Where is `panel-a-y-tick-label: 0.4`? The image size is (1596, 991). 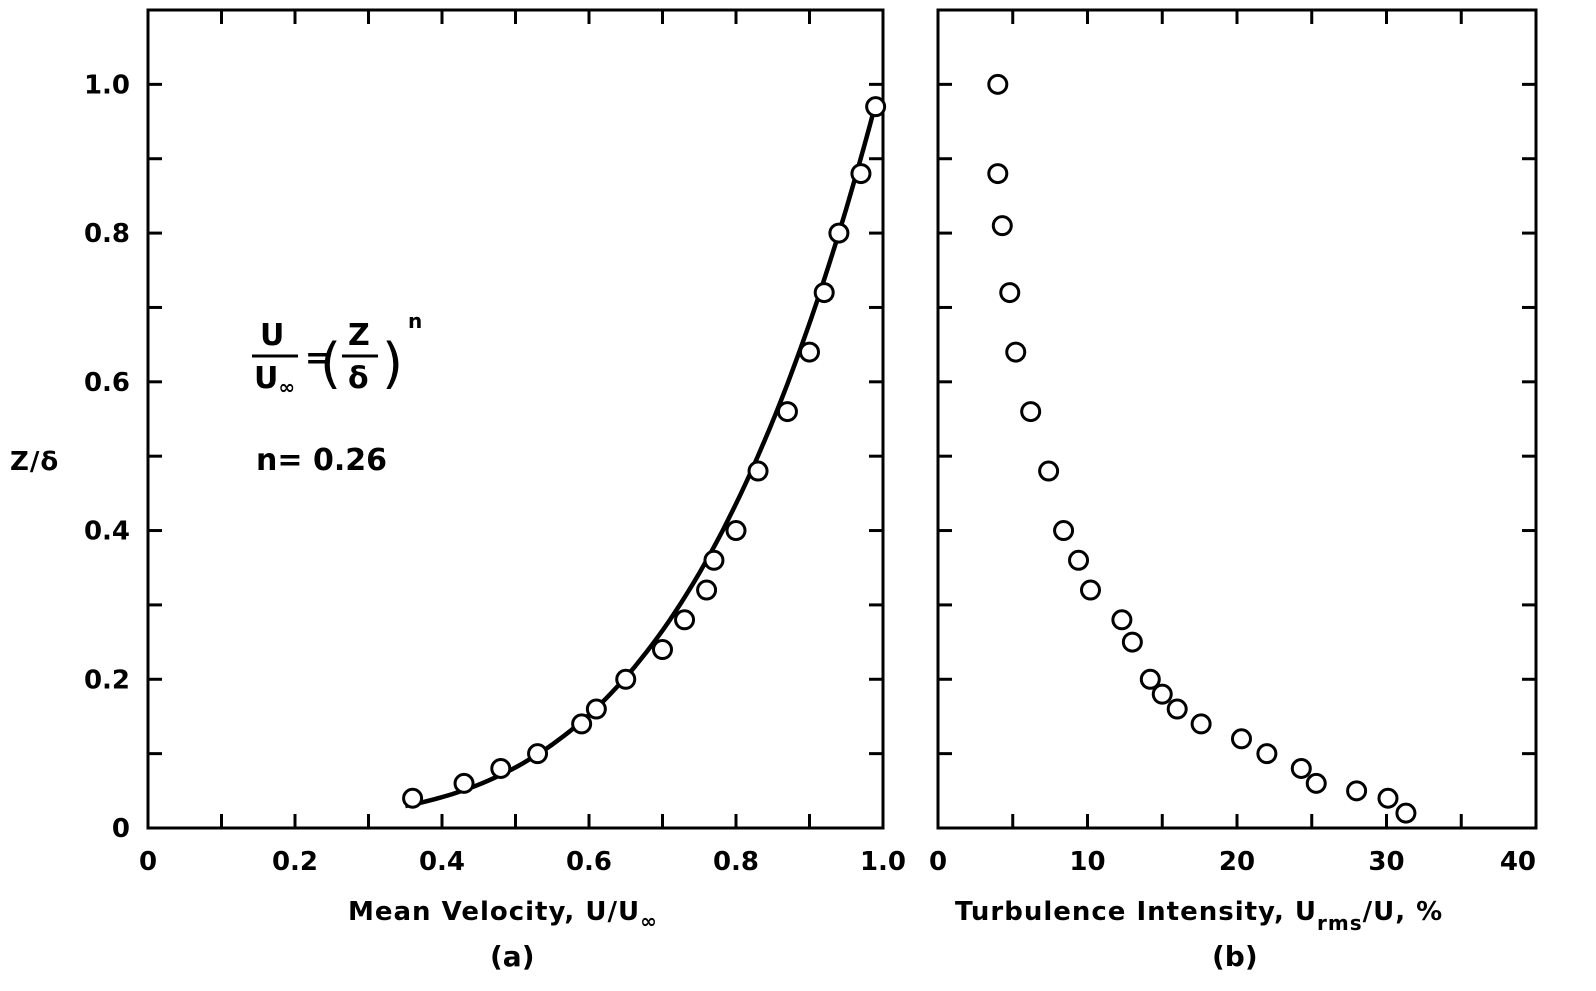 panel-a-y-tick-label: 0.4 is located at coordinates (107, 532).